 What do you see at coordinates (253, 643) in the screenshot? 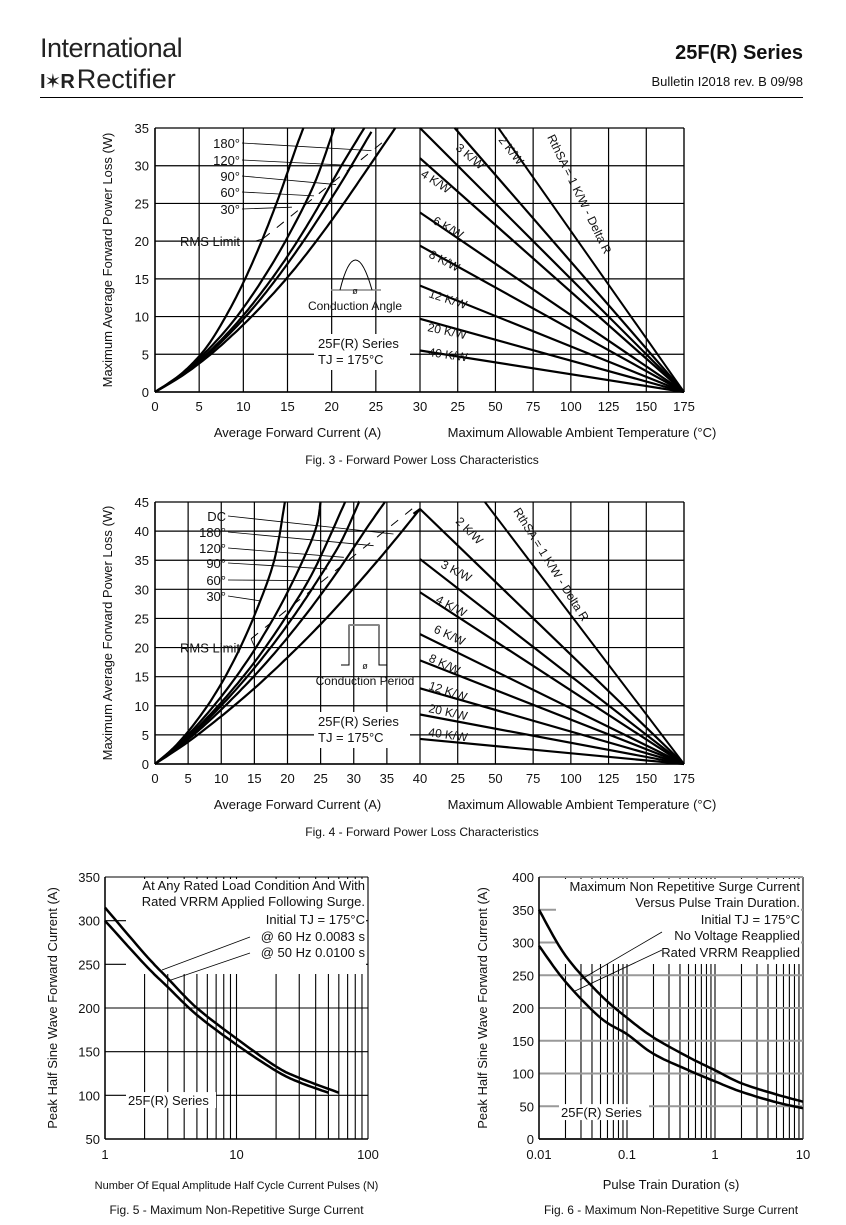
I see `rms-limit-leader` at bounding box center [253, 643].